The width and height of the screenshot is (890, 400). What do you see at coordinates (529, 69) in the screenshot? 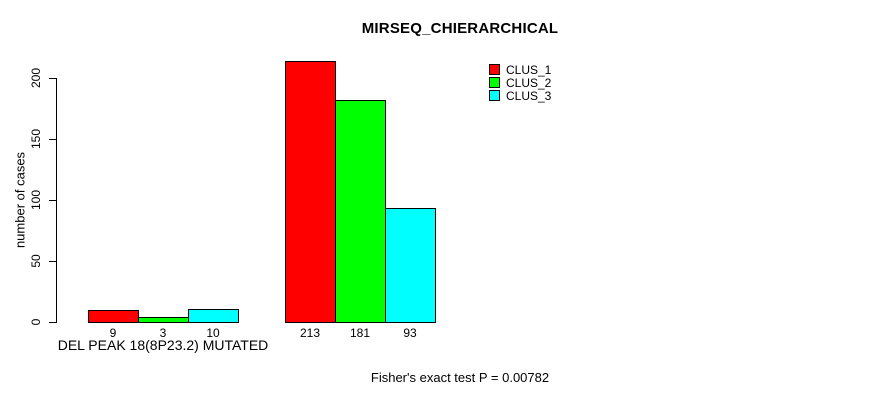
I see `legend-label: CLUS_1` at bounding box center [529, 69].